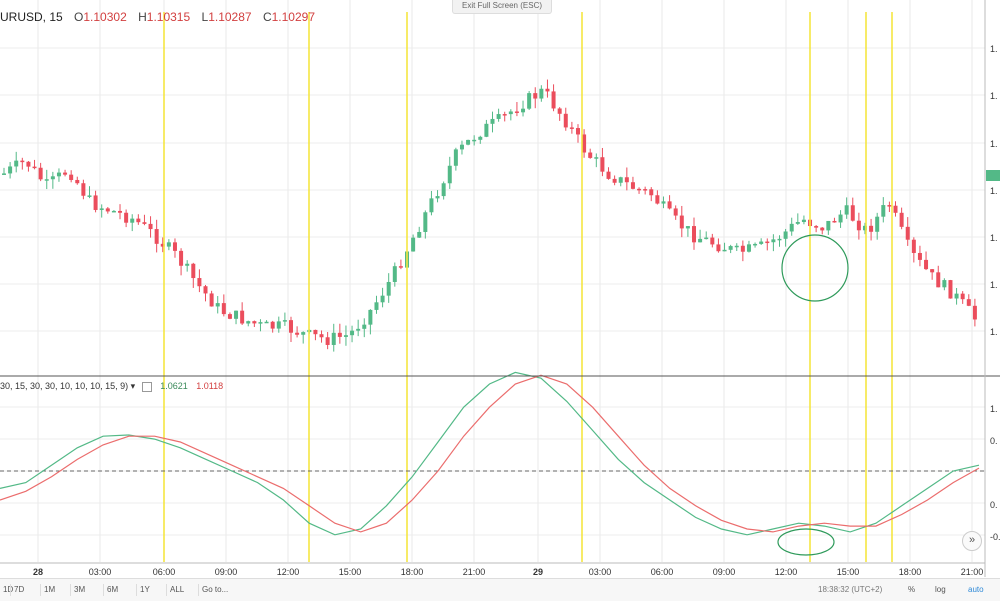  What do you see at coordinates (724, 572) in the screenshot?
I see `time-tick-label: 09:00` at bounding box center [724, 572].